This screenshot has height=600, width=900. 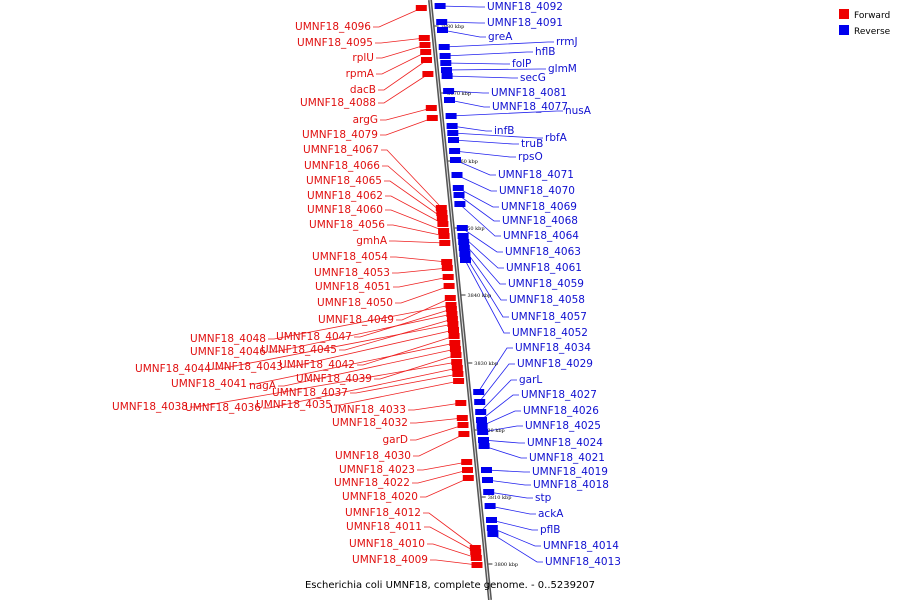 What do you see at coordinates (529, 93) in the screenshot?
I see `reverse-gene-label: UMNF18_4081` at bounding box center [529, 93].